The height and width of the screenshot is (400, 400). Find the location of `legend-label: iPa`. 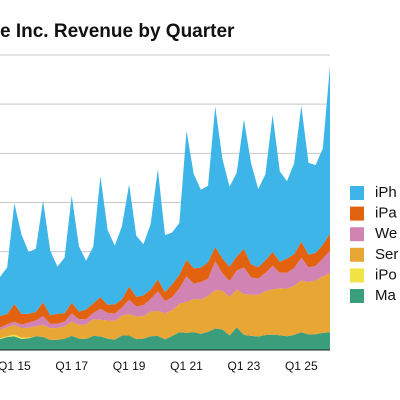

legend-label: iPa is located at coordinates (386, 213).